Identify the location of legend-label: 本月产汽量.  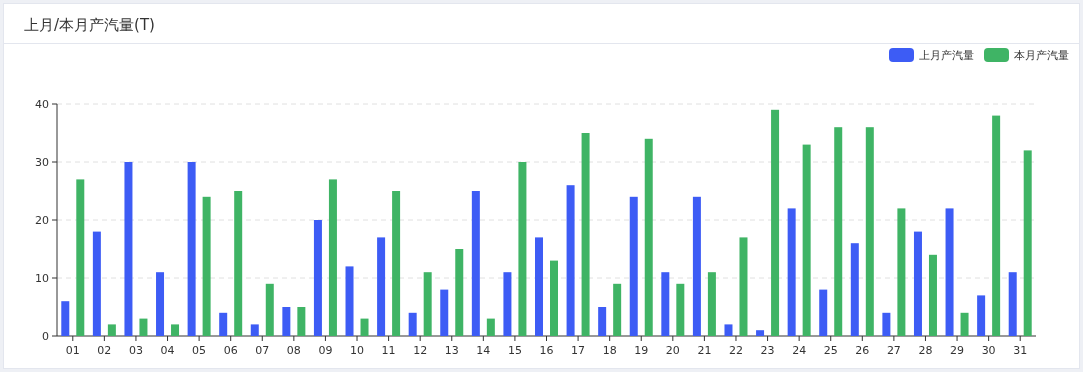
(1041, 55).